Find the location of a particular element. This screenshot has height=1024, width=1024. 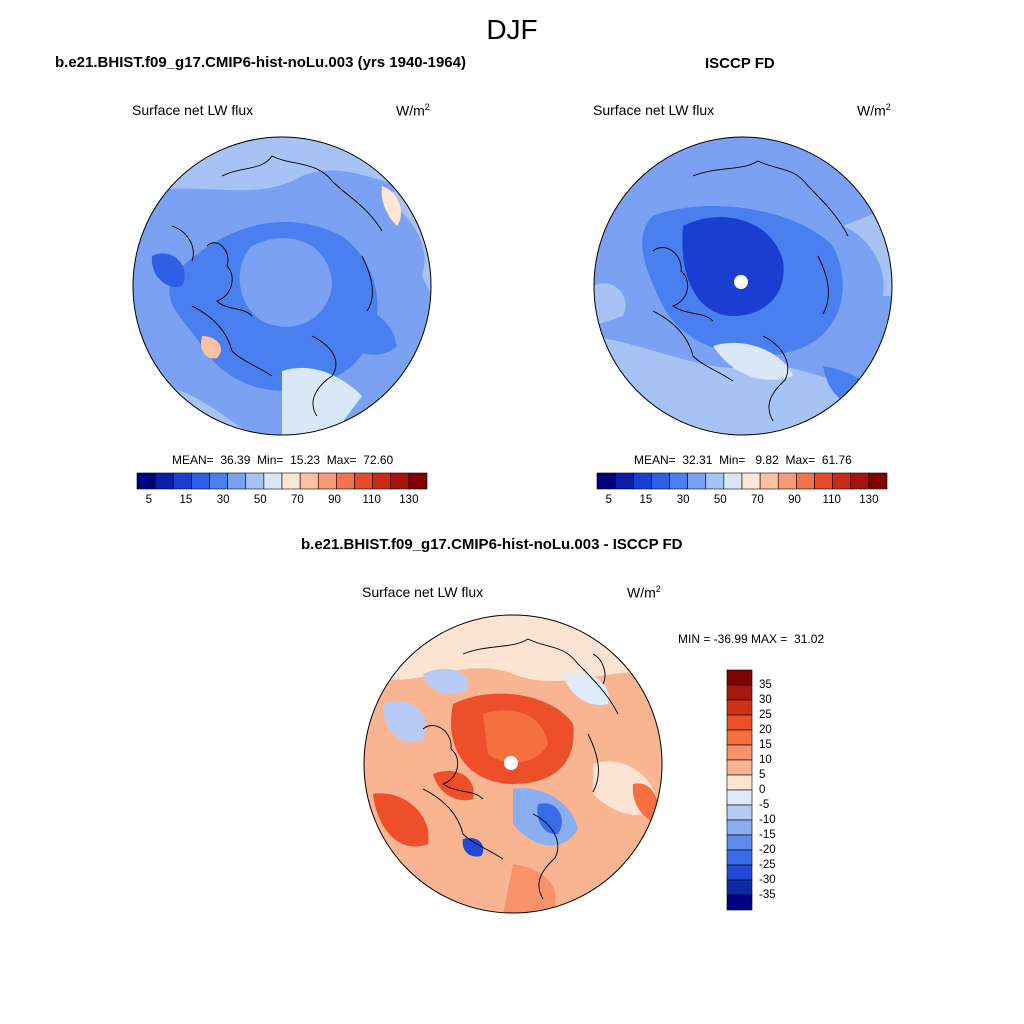

obs-stats: MEAN= 32.31 Min= 9.82 Max= 61.76 is located at coordinates (743, 460).